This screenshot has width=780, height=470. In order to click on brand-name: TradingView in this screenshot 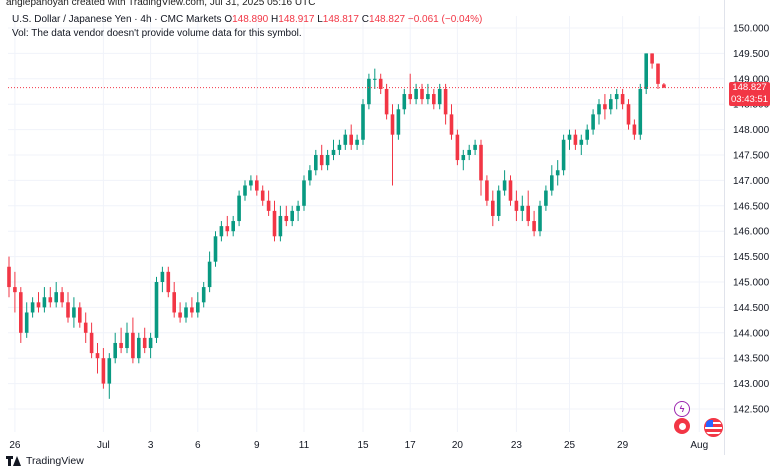, I will do `click(55, 461)`.